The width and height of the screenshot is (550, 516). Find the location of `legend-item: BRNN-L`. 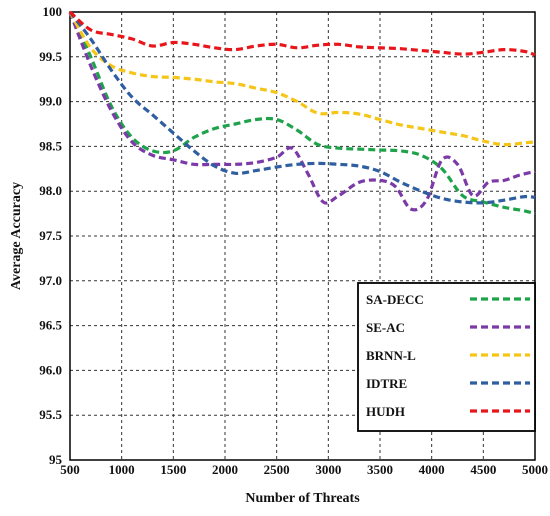

legend-item: BRNN-L is located at coordinates (448, 355).